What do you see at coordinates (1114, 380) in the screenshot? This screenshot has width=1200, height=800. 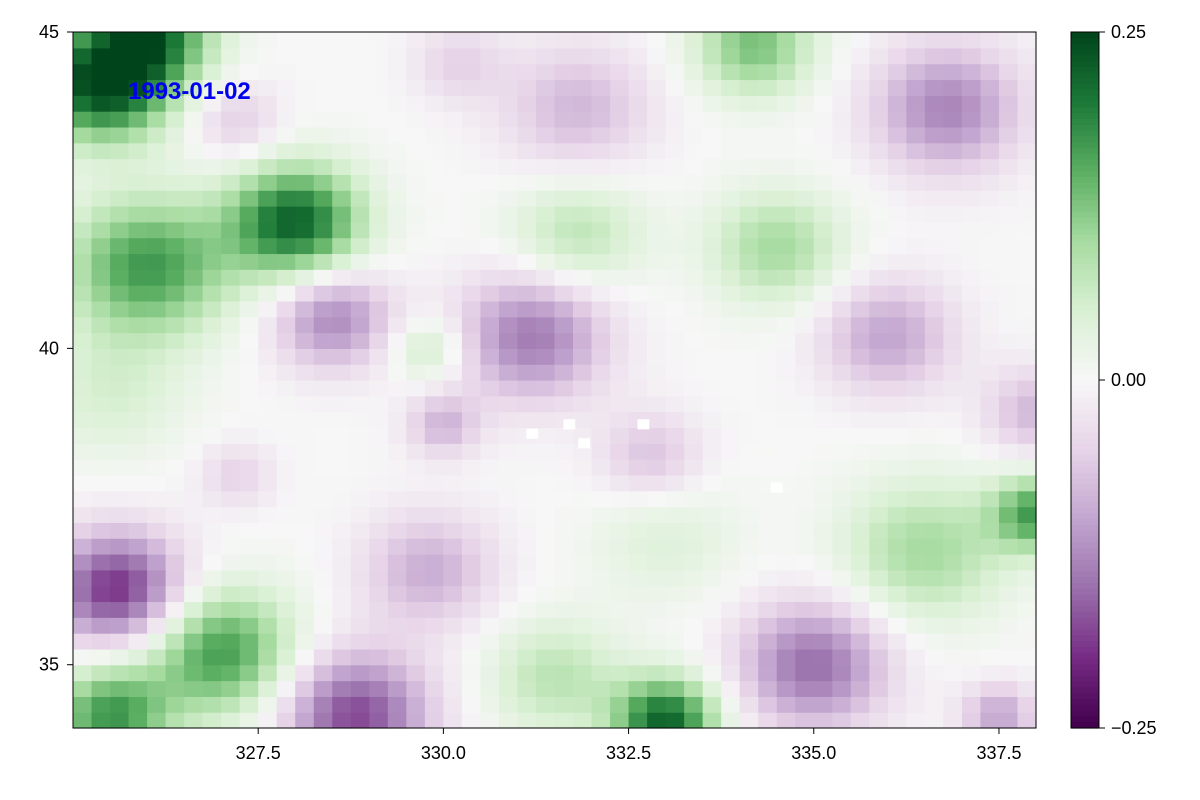 I see `colorbar: −0.250.000.25` at bounding box center [1114, 380].